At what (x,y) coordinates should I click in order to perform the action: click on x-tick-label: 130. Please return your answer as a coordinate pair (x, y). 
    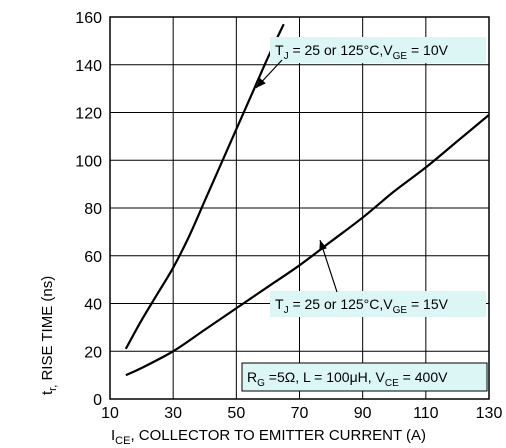
    Looking at the image, I should click on (489, 413).